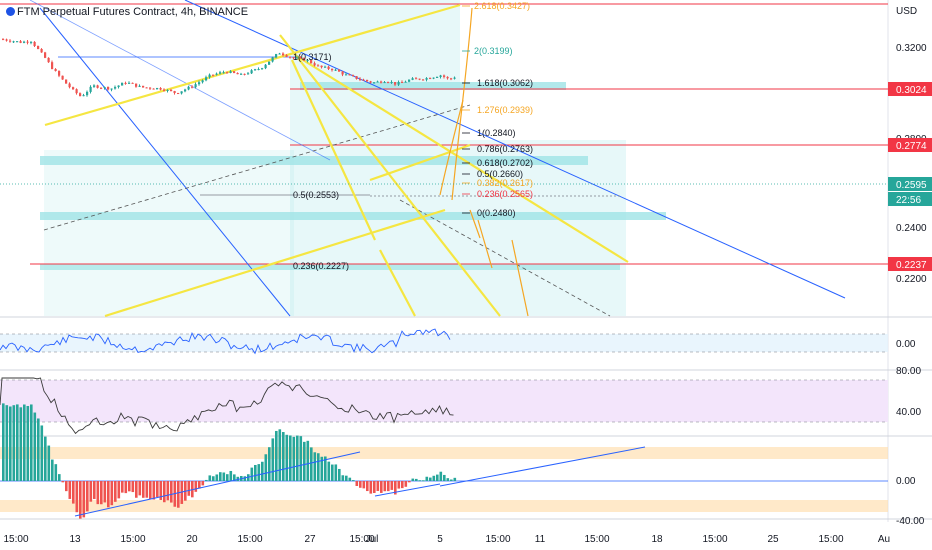  What do you see at coordinates (596, 539) in the screenshot?
I see `time-tick-label: 15:00` at bounding box center [596, 539].